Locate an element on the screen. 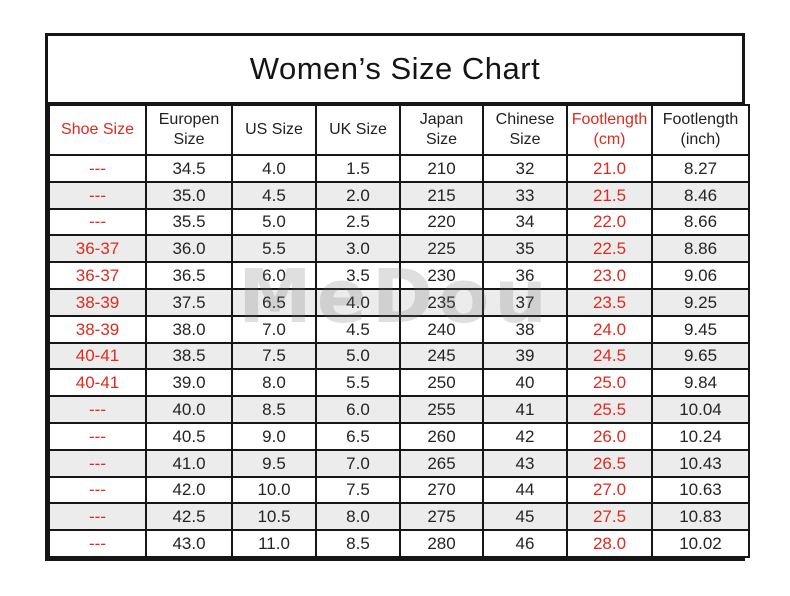 This screenshot has height=596, width=790. table-row: 38-39 38.0 7.0 4.5 240 38 24.0 9.45 is located at coordinates (399, 329).